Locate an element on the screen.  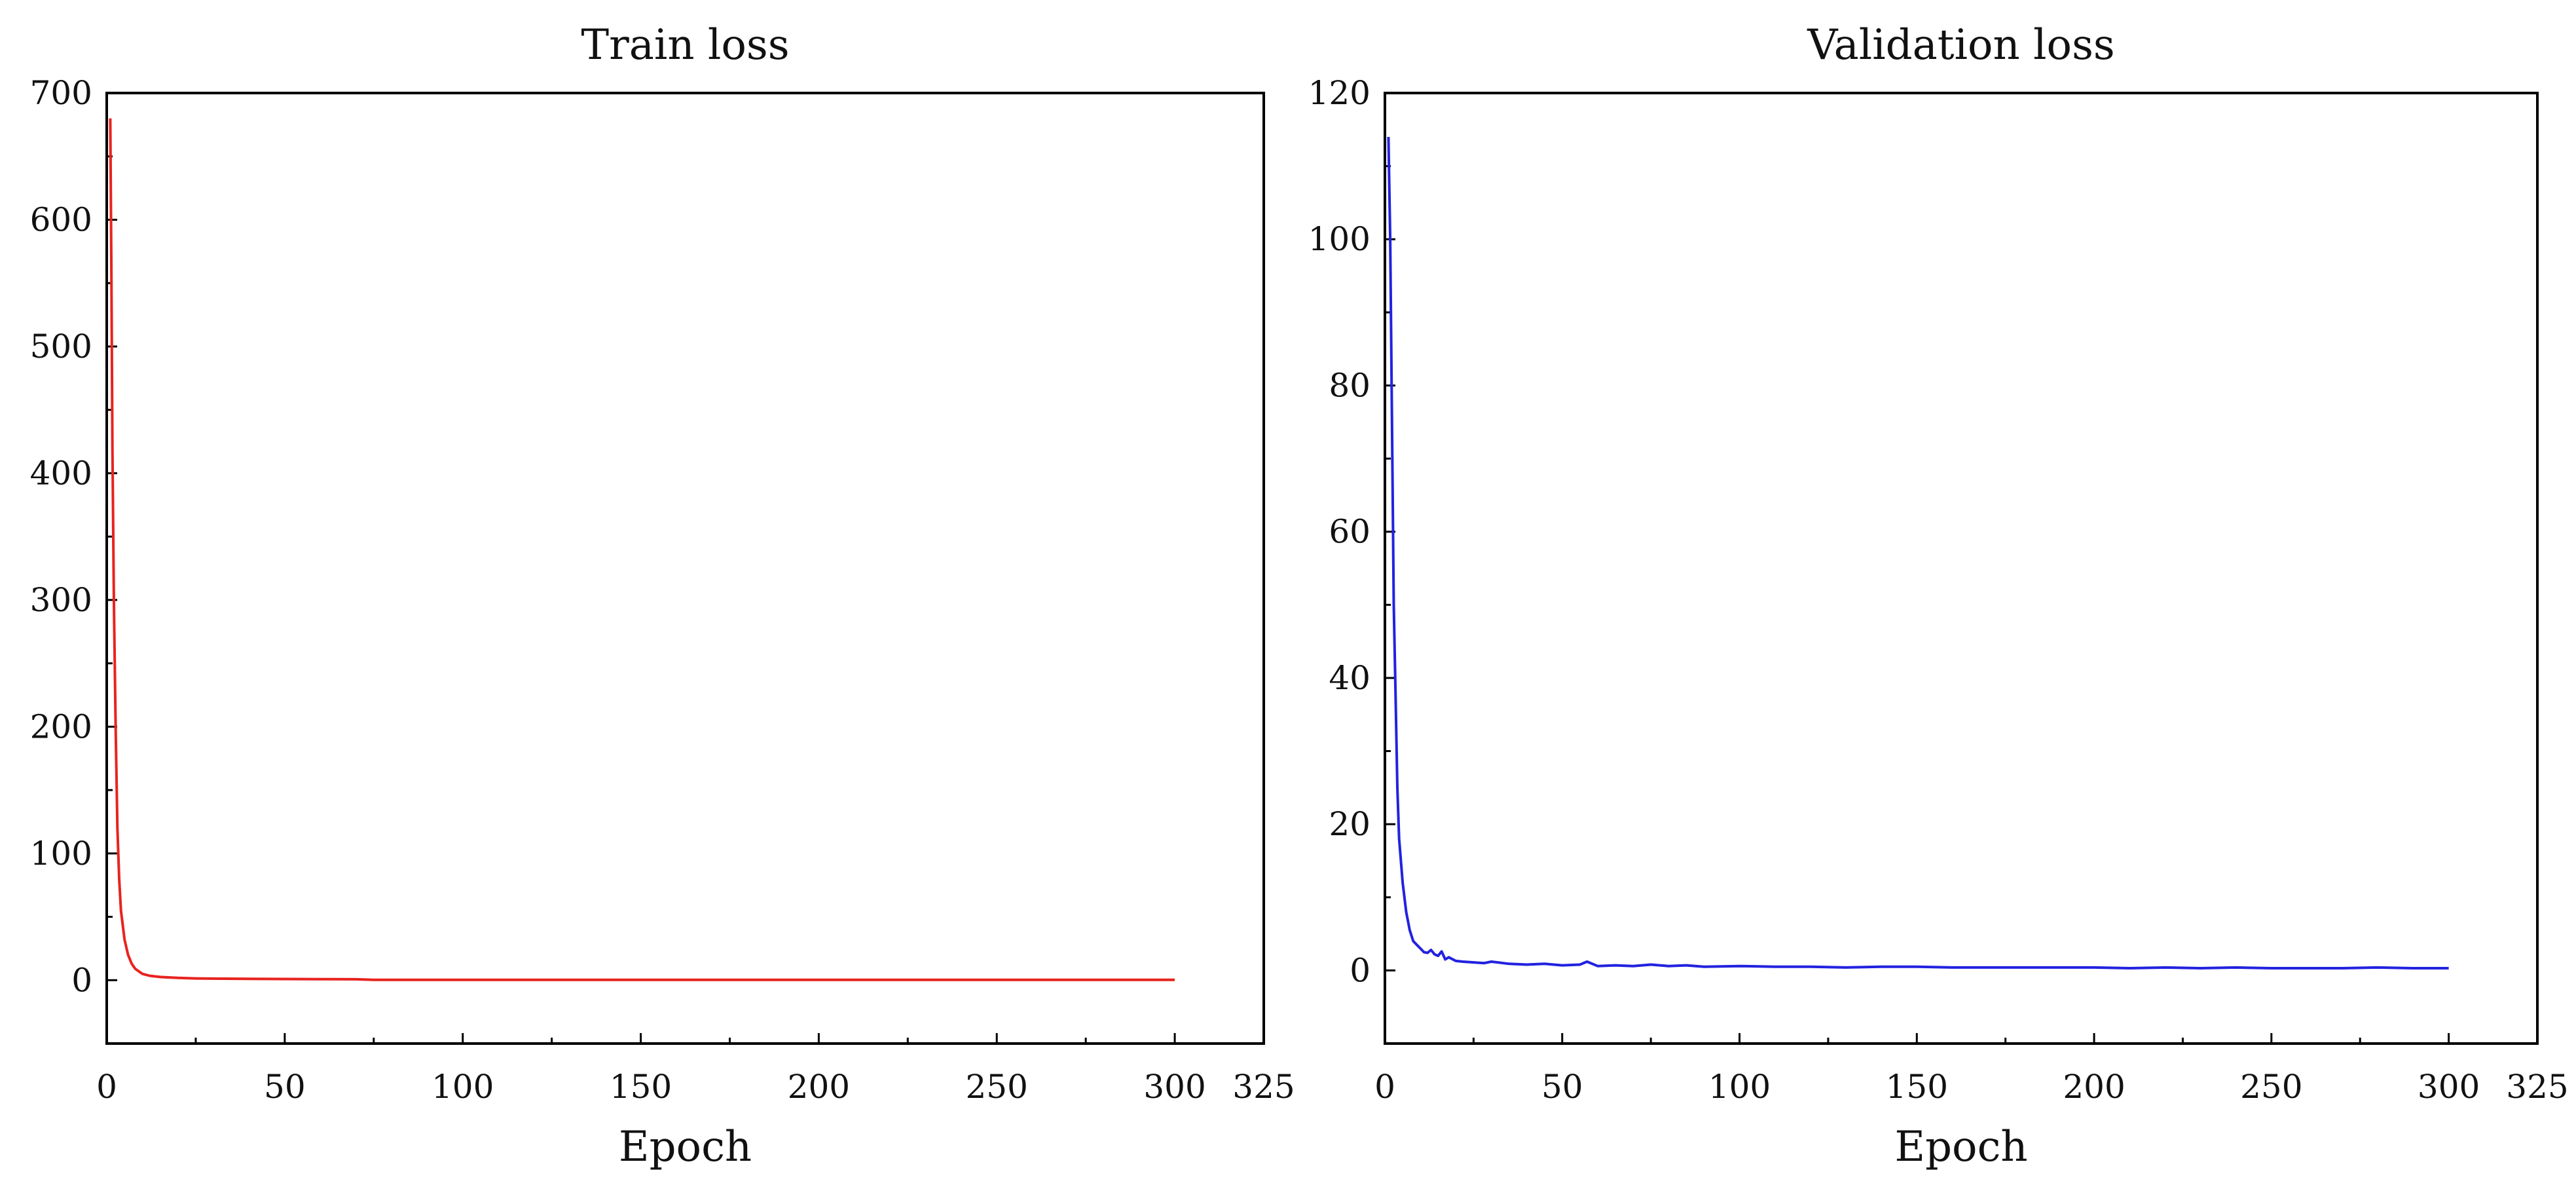
train-y-tick-label: 100 is located at coordinates (61, 854).